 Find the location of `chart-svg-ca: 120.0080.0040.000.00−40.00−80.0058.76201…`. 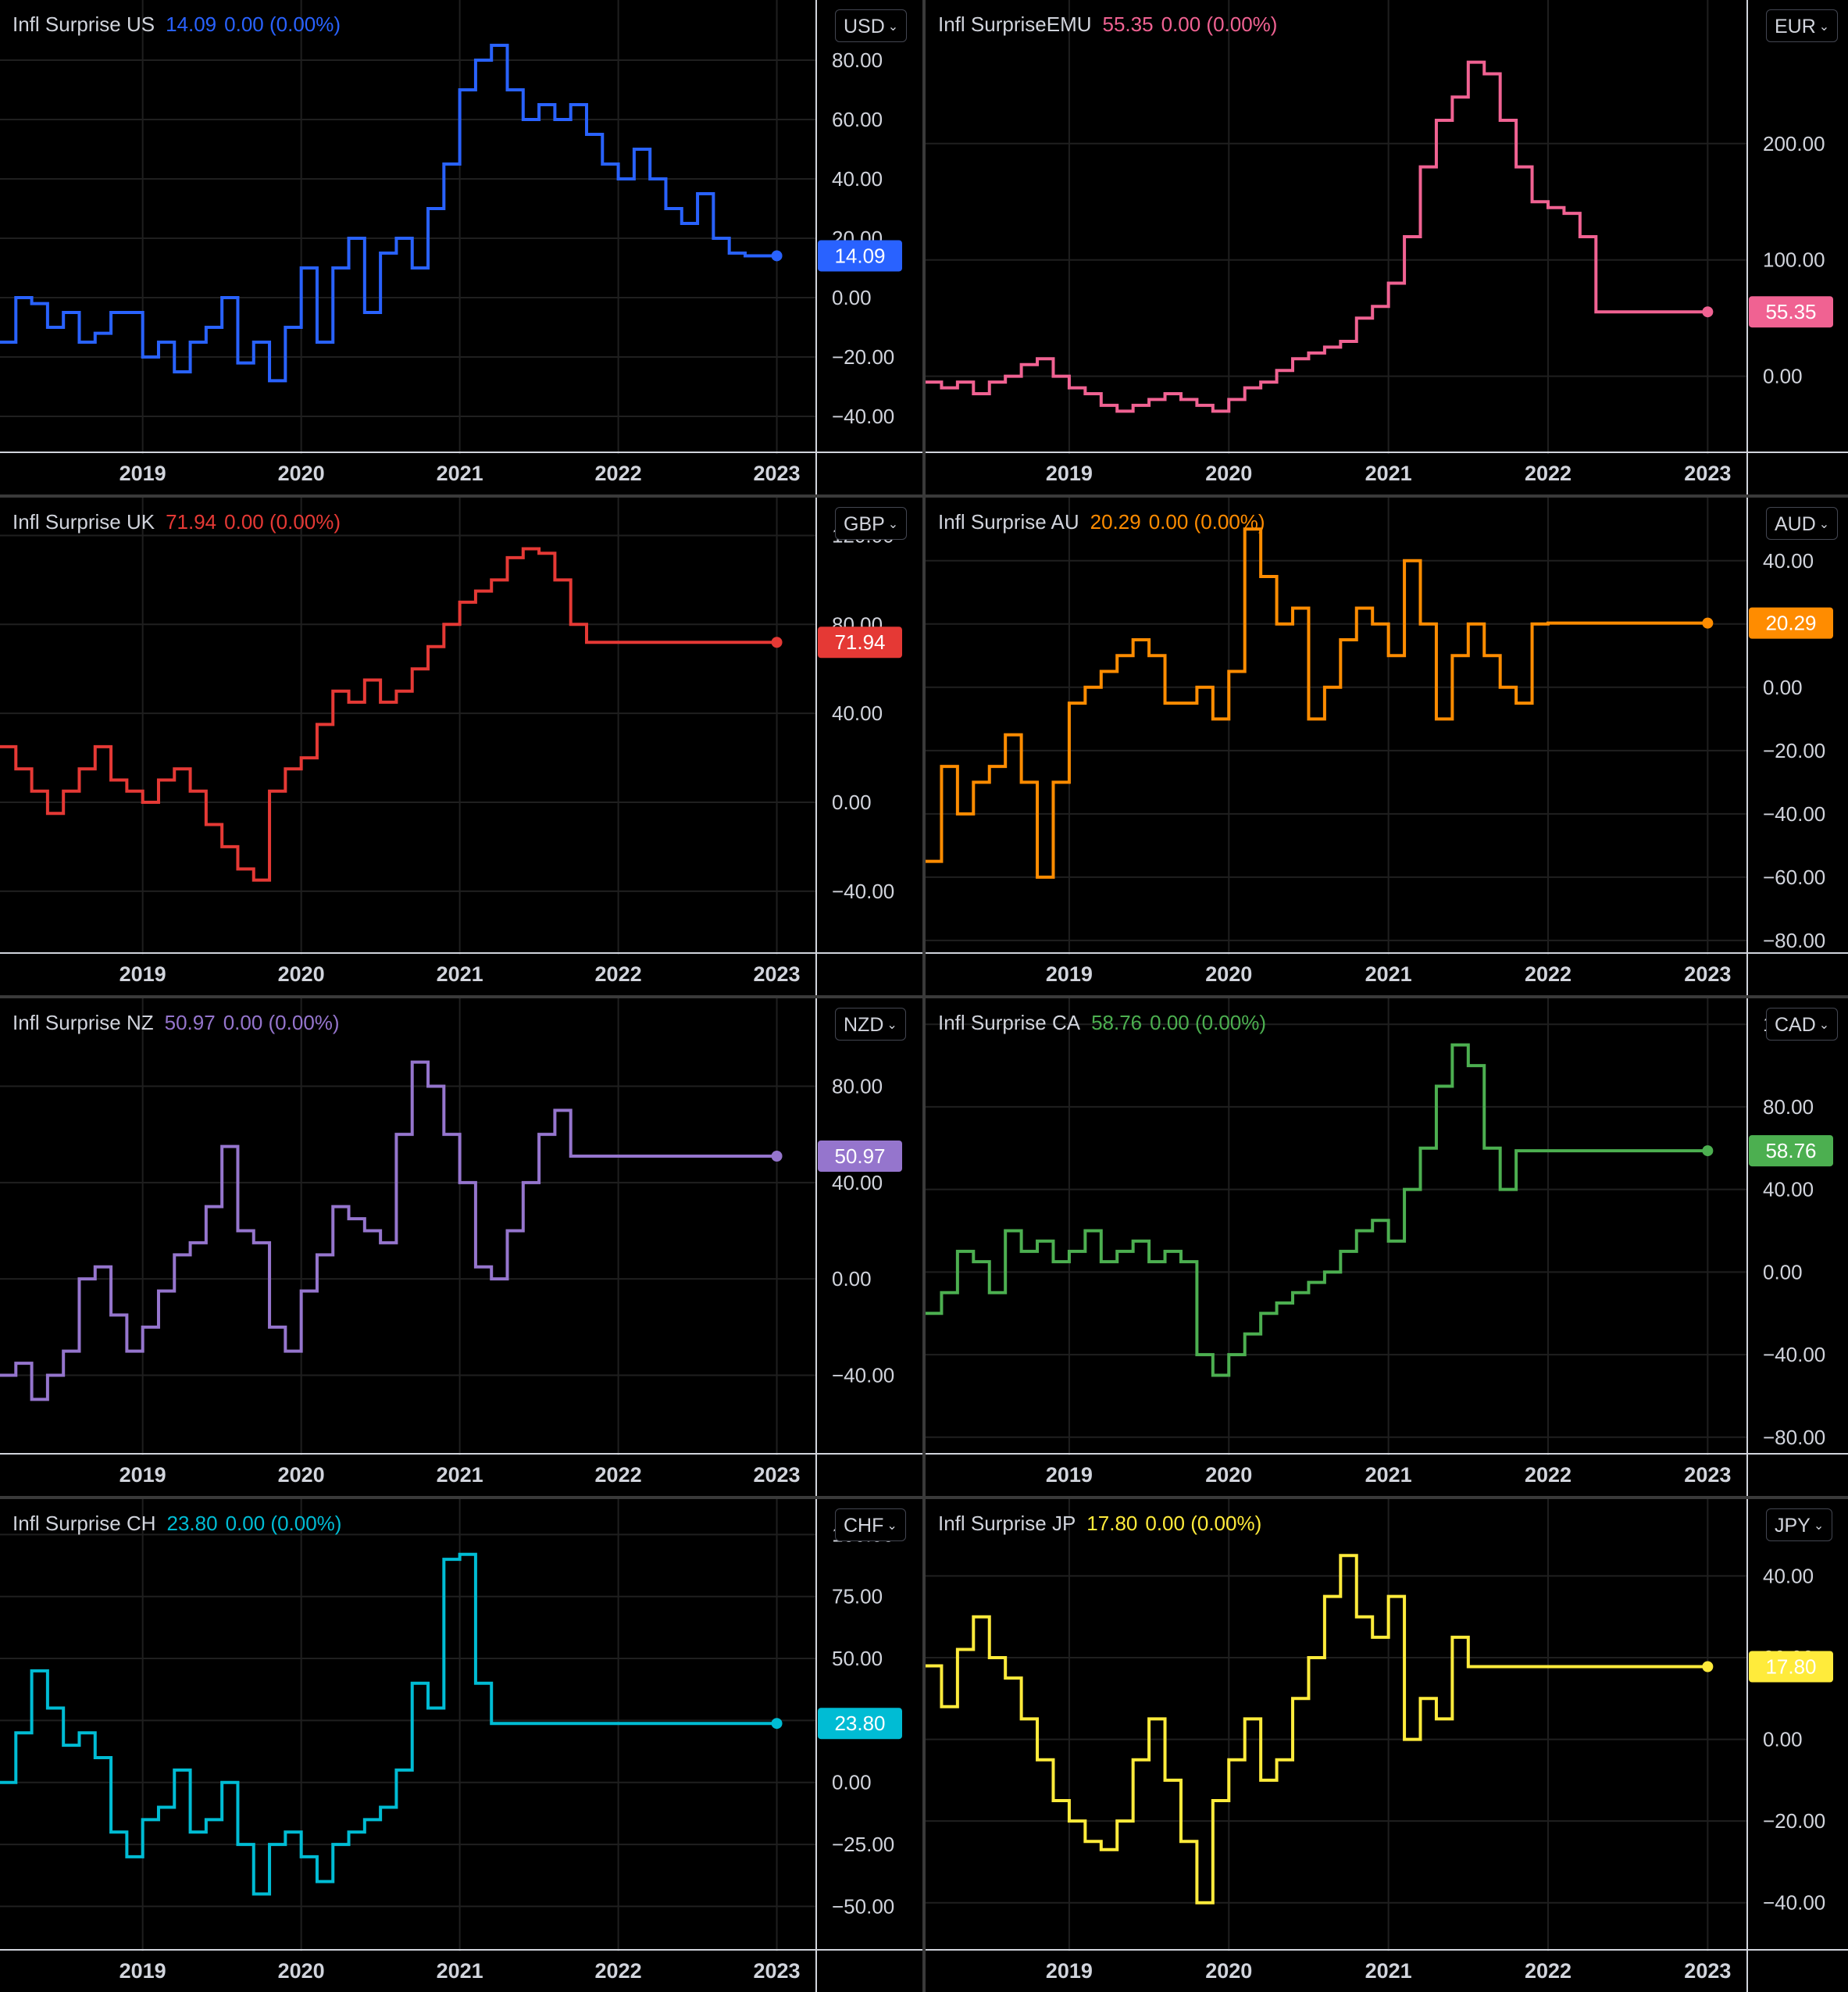

chart-svg-ca: 120.0080.0040.000.00−40.00−80.0058.76201… is located at coordinates (1387, 1247).